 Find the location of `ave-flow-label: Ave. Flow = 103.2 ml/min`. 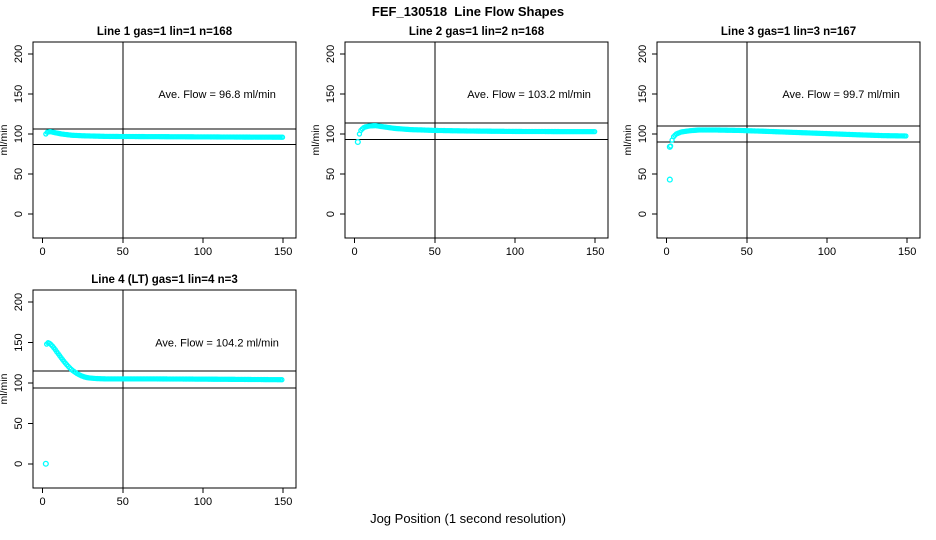

ave-flow-label: Ave. Flow = 103.2 ml/min is located at coordinates (529, 95).